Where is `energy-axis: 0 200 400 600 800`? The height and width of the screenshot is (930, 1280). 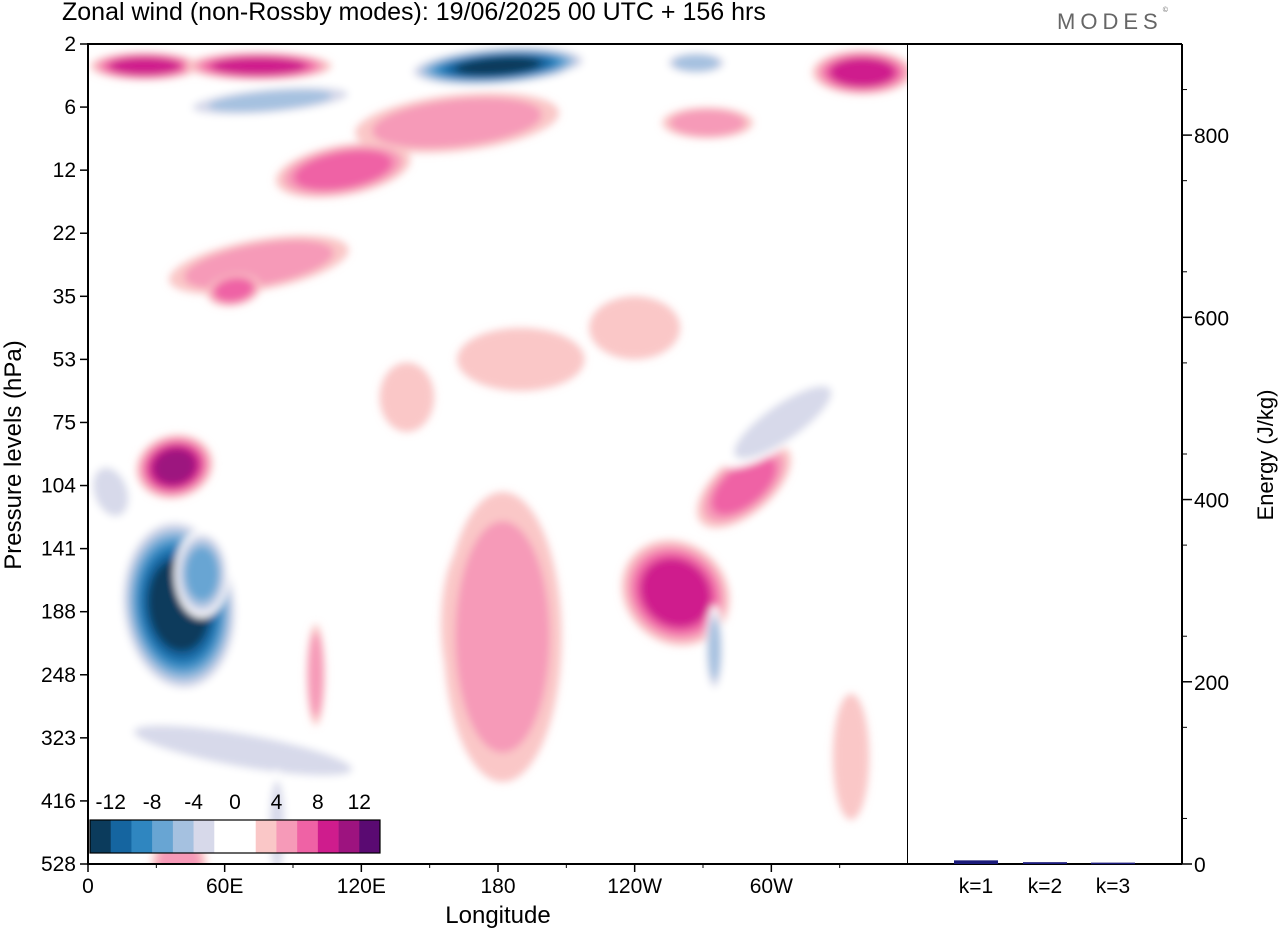 energy-axis: 0 200 400 600 800 is located at coordinates (1205, 483).